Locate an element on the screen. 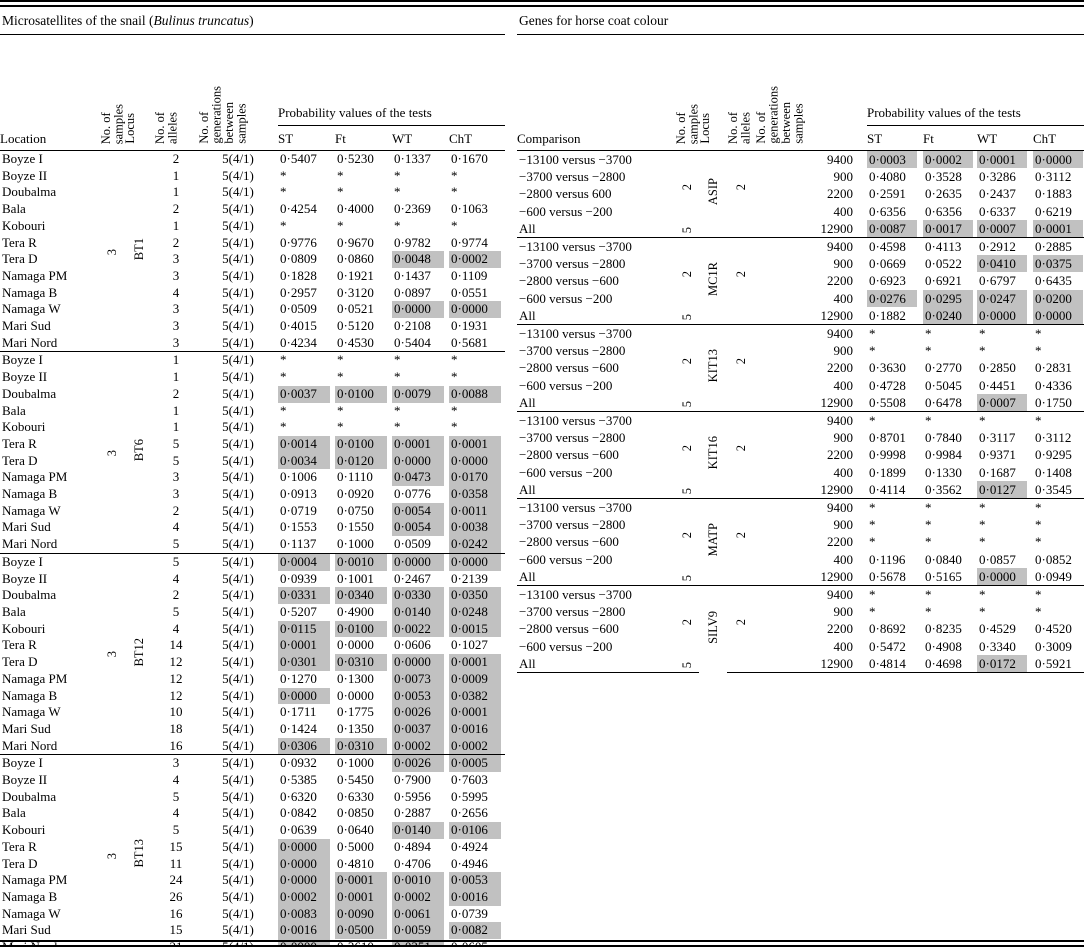 This screenshot has width=1084, height=947. probability-value-cell: 0·1000 is located at coordinates (355, 544).